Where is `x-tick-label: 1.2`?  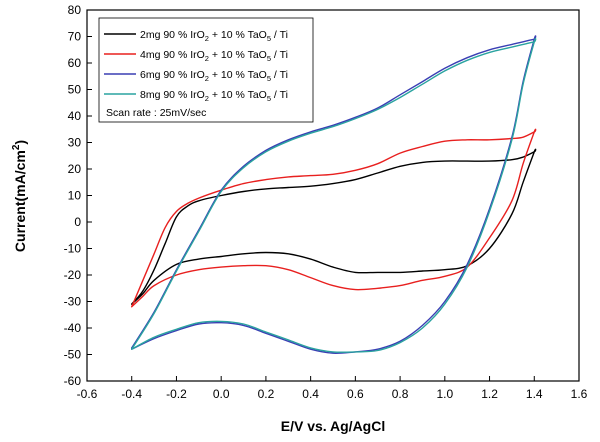
x-tick-label: 1.2 is located at coordinates (489, 394).